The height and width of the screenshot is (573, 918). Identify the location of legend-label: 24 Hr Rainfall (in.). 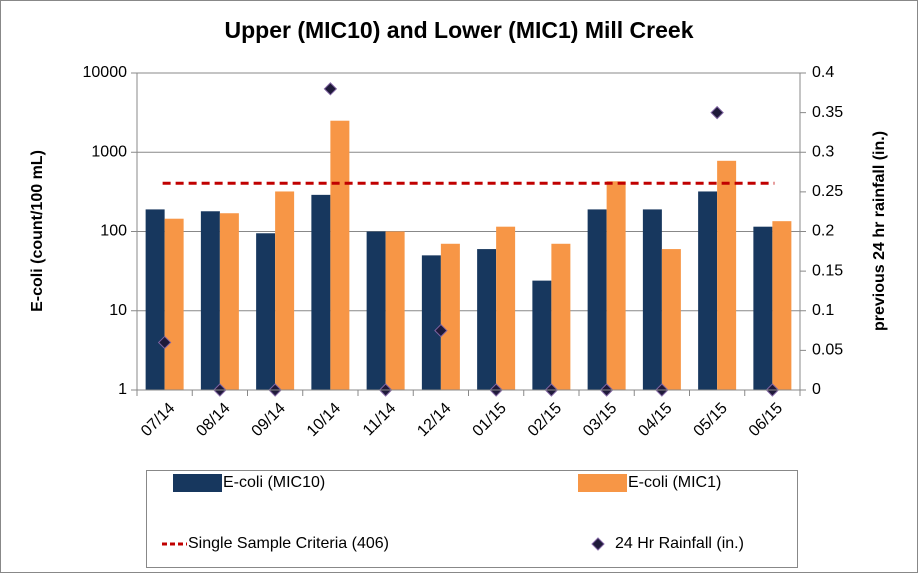
(679, 543).